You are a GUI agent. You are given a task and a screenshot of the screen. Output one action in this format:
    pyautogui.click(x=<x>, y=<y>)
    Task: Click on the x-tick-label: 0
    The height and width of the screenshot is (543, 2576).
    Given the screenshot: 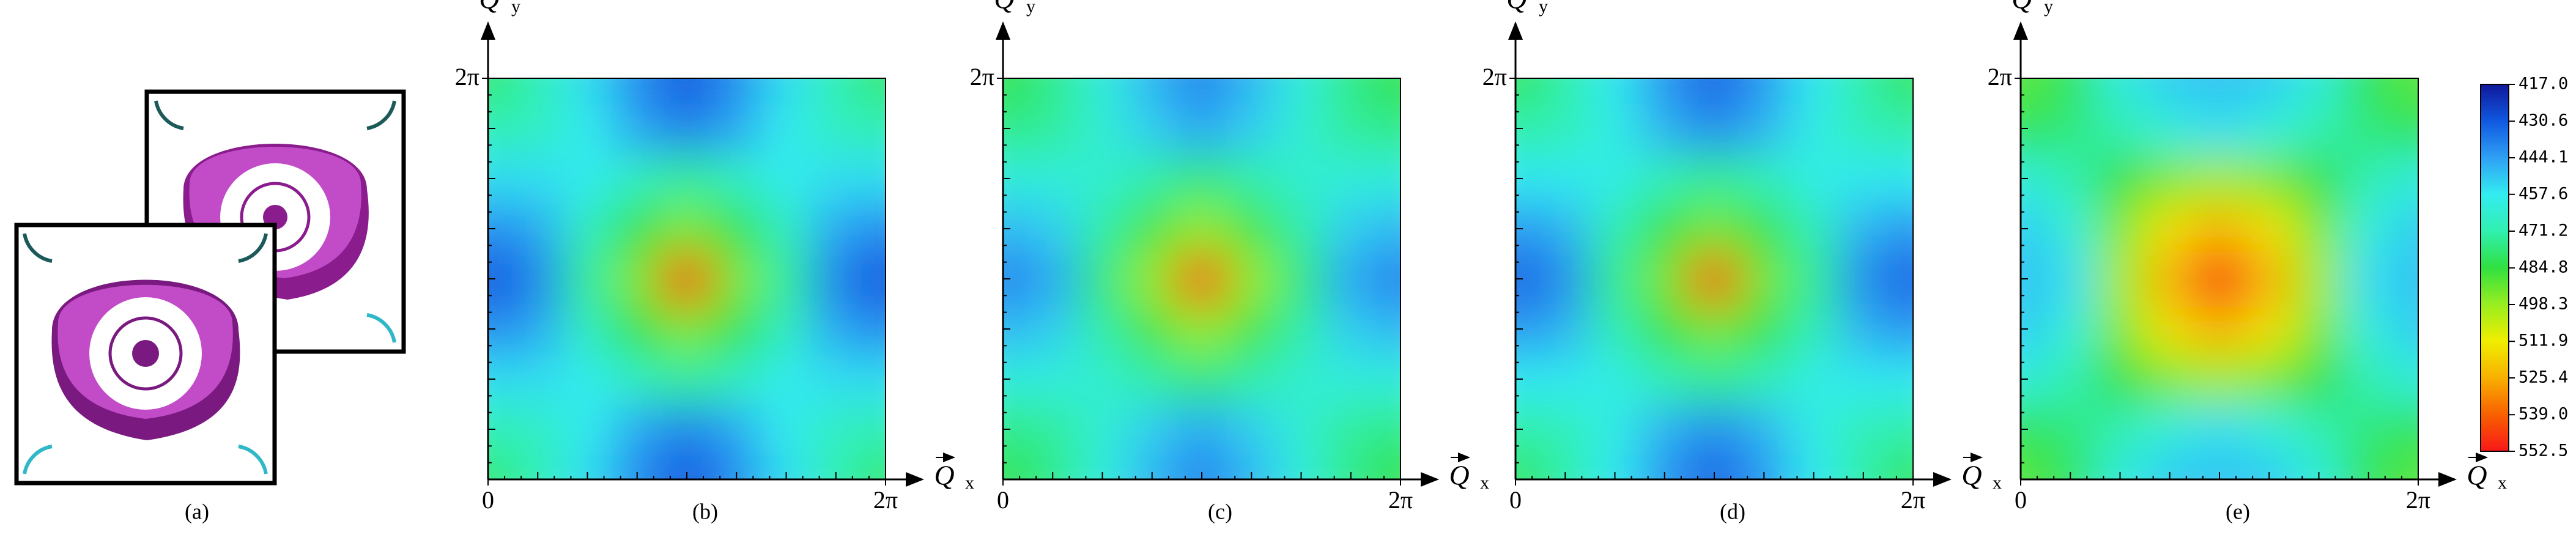 What is the action you would take?
    pyautogui.click(x=1003, y=500)
    